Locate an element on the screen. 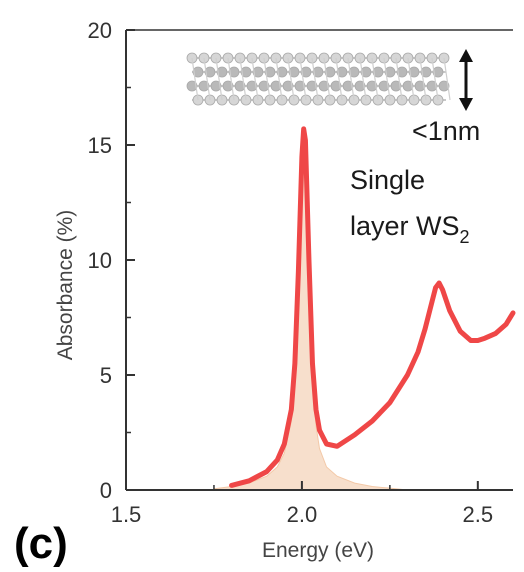 The image size is (524, 572). y-tick-label: 0 is located at coordinates (106, 490).